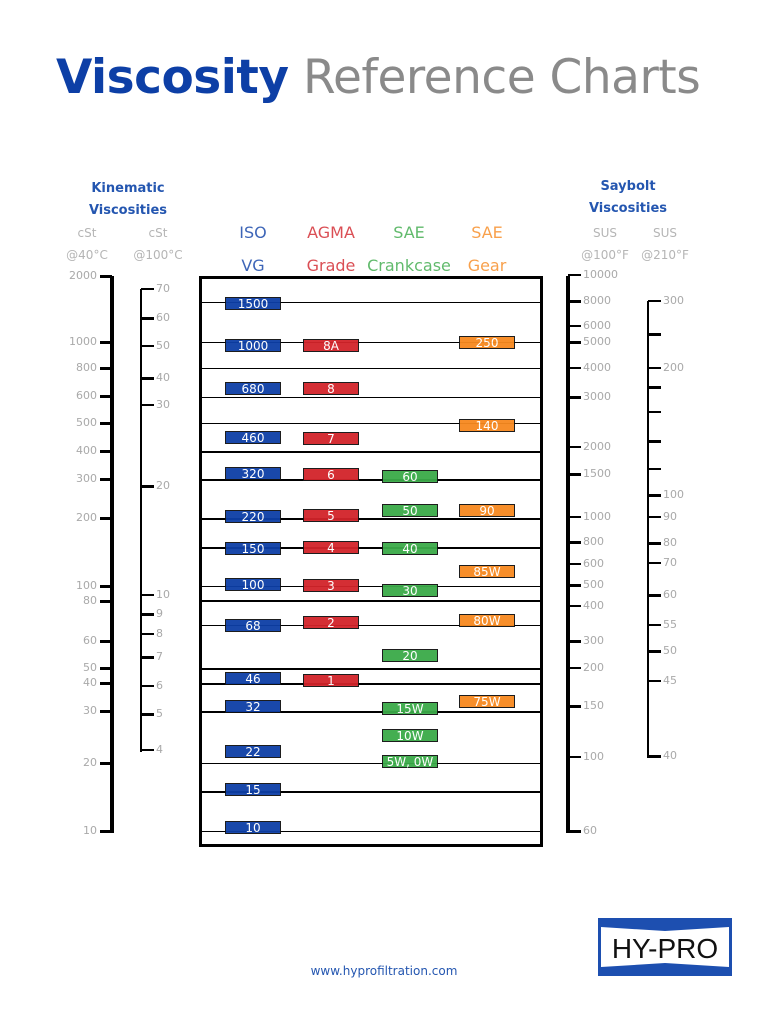  What do you see at coordinates (253, 304) in the screenshot?
I see `grade-box: 1500` at bounding box center [253, 304].